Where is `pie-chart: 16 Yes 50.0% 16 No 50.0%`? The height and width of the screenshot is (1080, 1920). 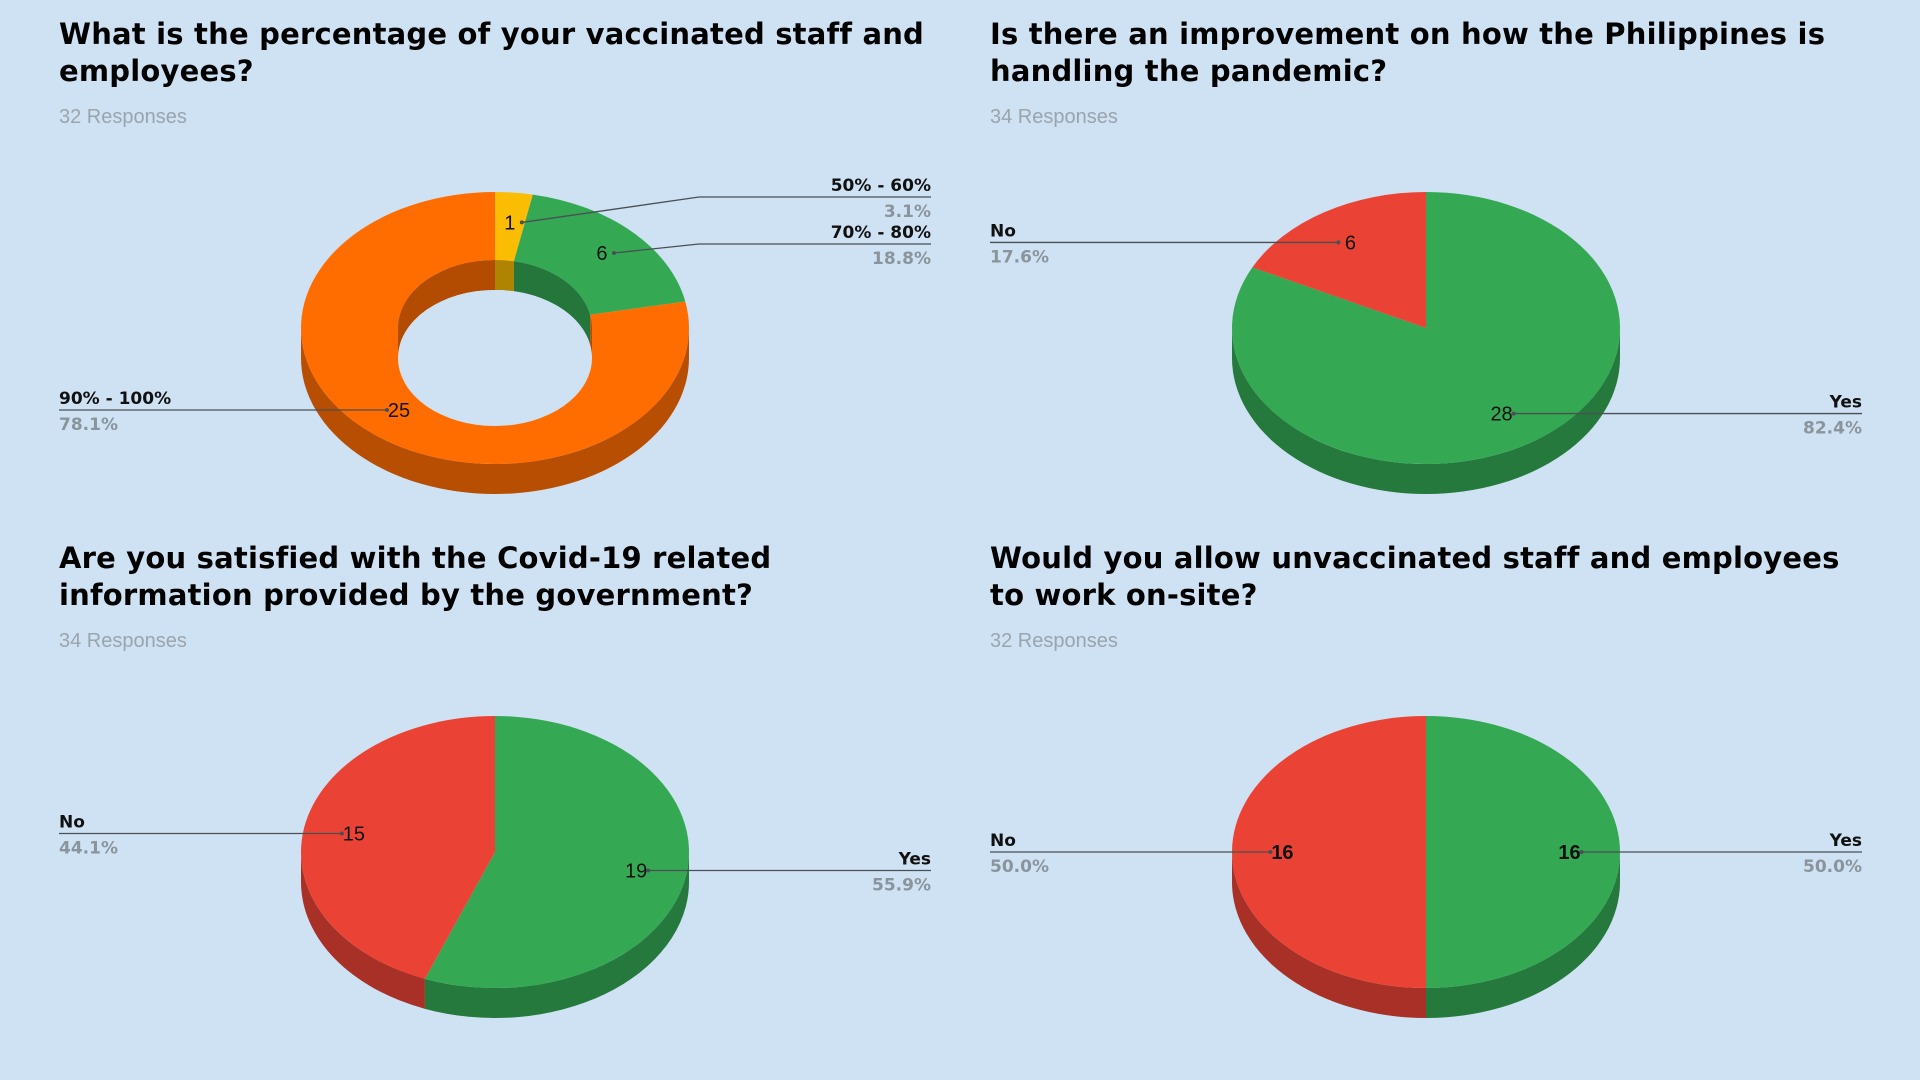
pie-chart: 16 Yes 50.0% 16 No 50.0% is located at coordinates (1426, 867).